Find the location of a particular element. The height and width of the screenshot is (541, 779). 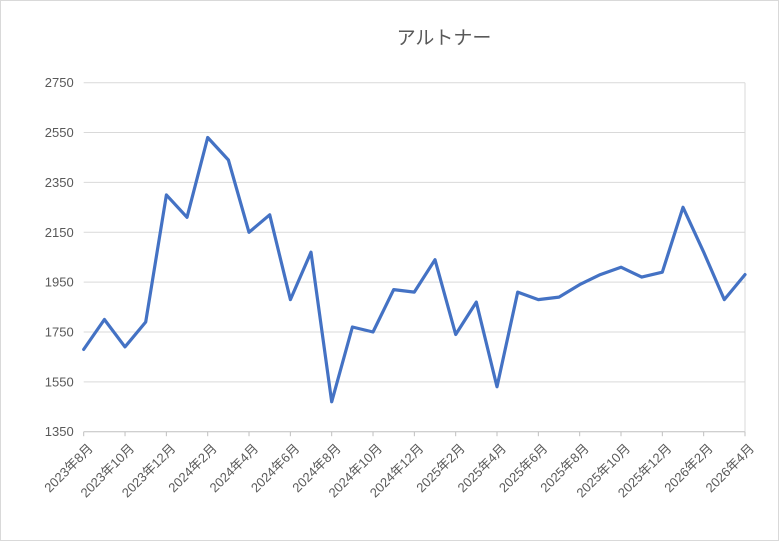

chart-title: アルトナー is located at coordinates (444, 38).